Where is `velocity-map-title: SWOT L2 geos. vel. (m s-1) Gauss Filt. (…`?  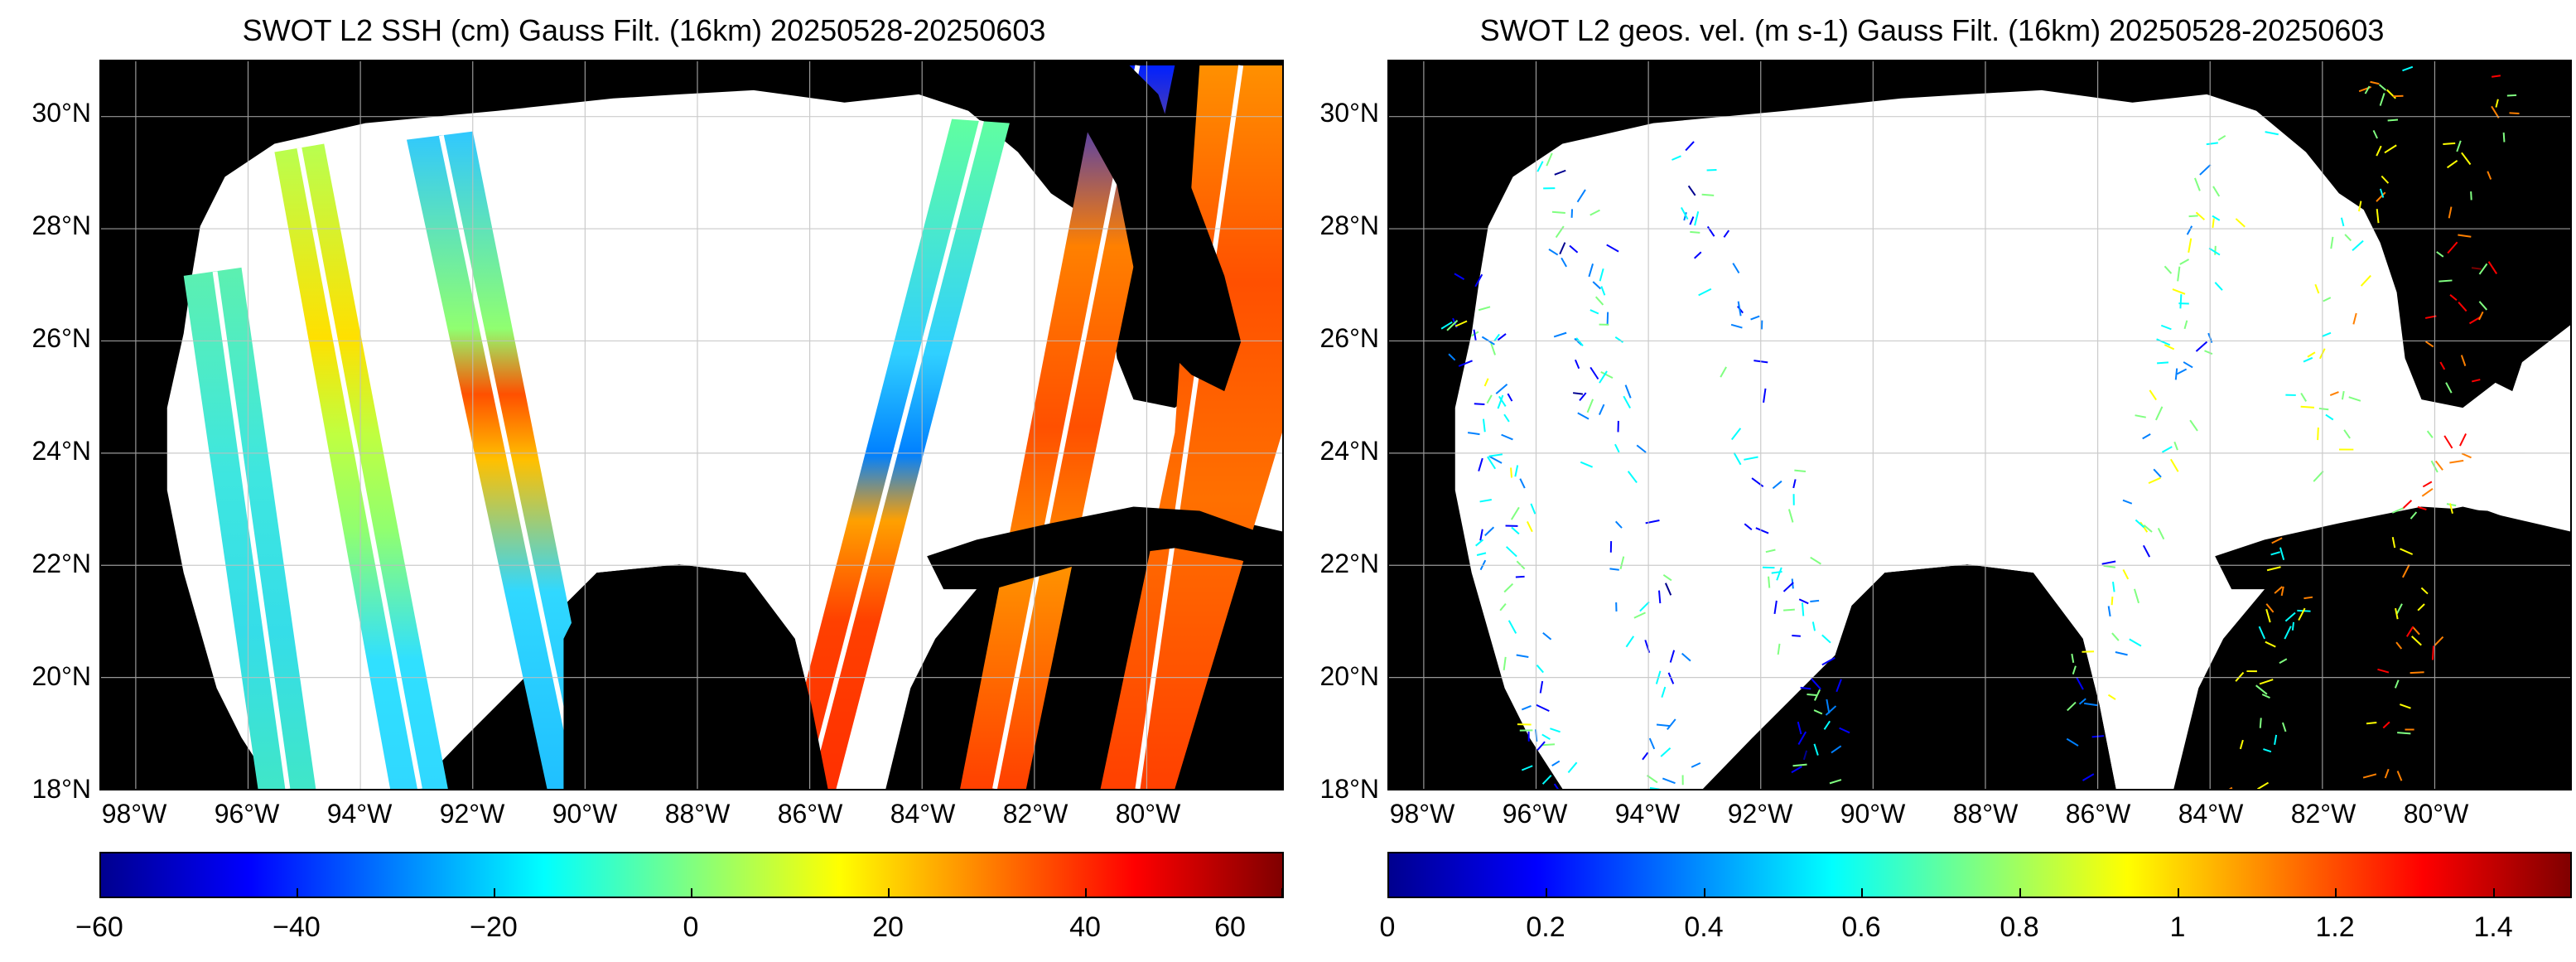 velocity-map-title: SWOT L2 geos. vel. (m s-1) Gauss Filt. (… is located at coordinates (1932, 30).